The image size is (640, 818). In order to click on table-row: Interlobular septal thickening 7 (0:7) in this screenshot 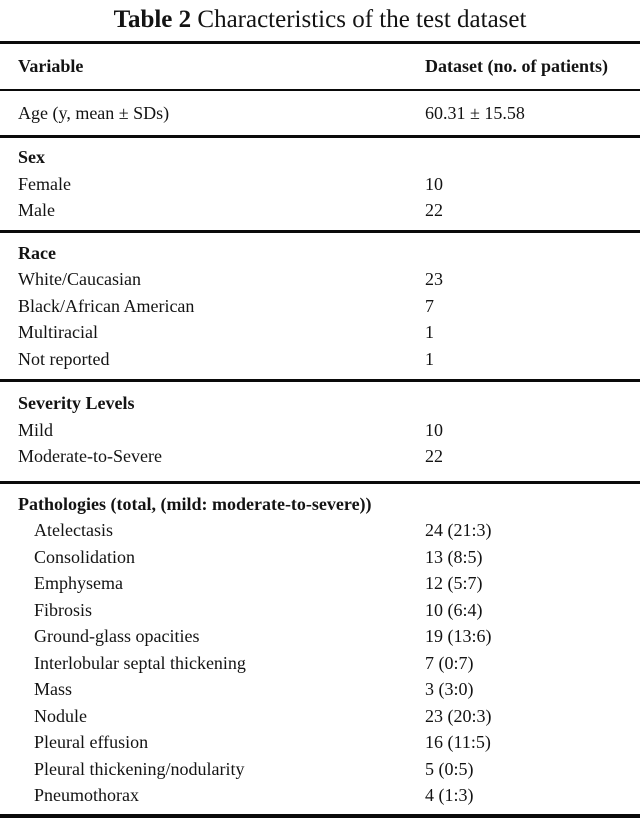, I will do `click(320, 663)`.